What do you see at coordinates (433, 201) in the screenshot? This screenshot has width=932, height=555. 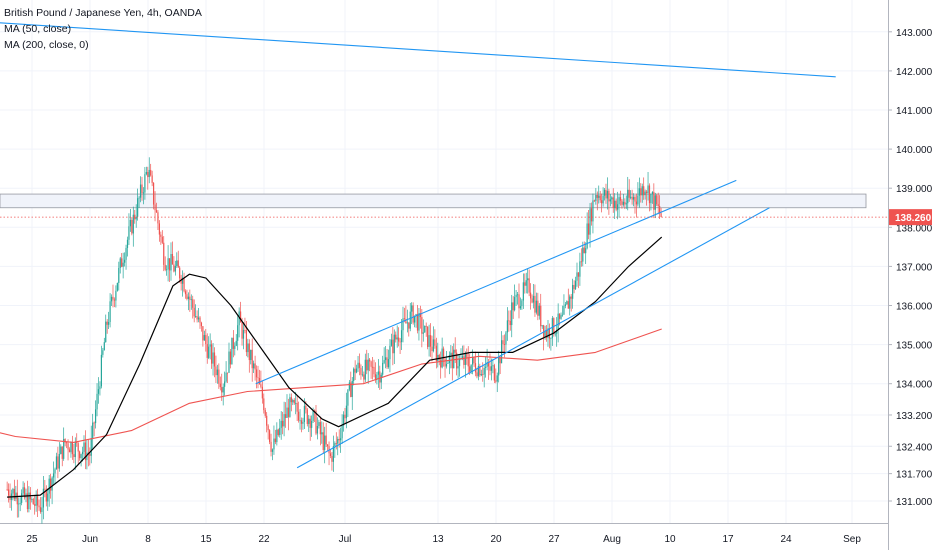 I see `resistance-zone` at bounding box center [433, 201].